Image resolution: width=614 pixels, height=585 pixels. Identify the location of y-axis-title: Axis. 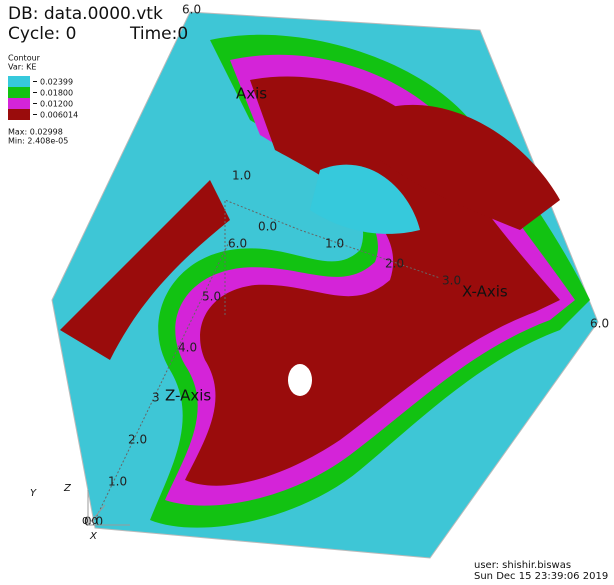
(251, 94).